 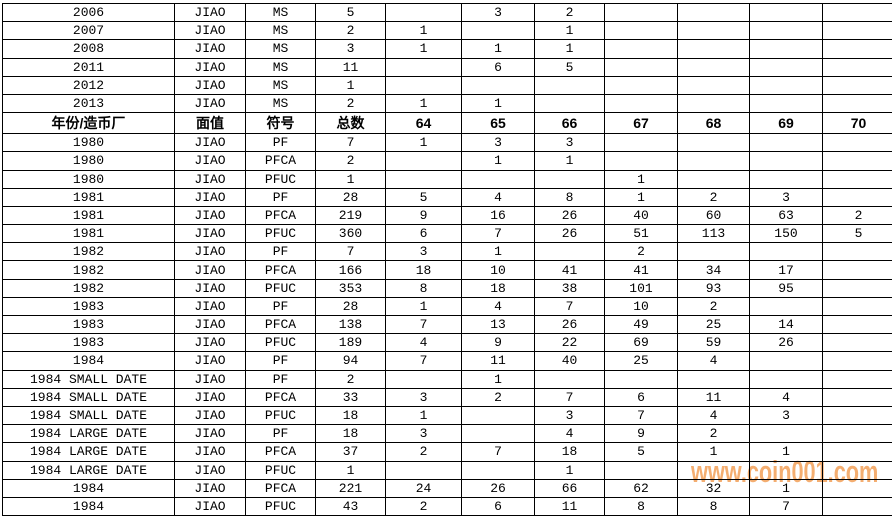 I want to click on column-header-cell: 69, so click(x=786, y=123).